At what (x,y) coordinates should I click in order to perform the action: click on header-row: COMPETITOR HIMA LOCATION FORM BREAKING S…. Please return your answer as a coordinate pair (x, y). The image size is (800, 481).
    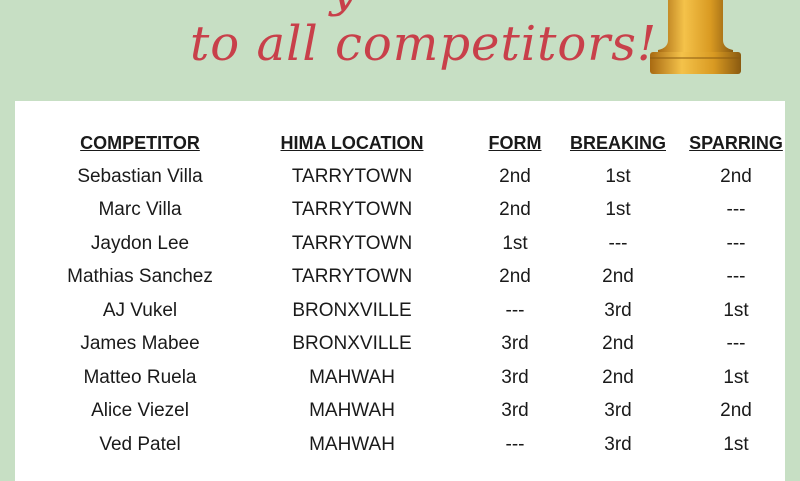
    Looking at the image, I should click on (421, 143).